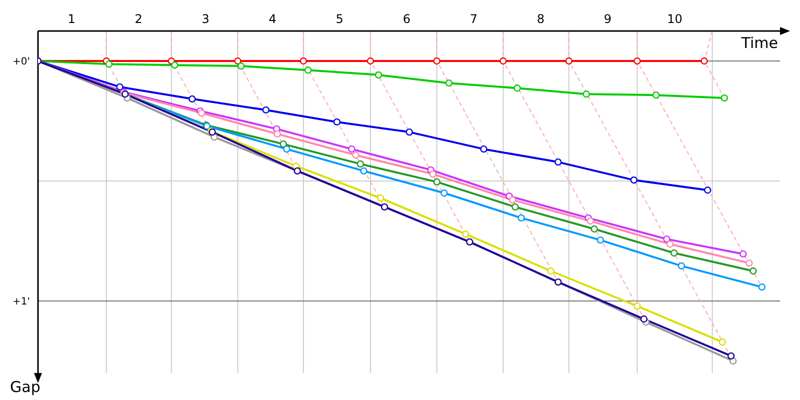 The width and height of the screenshot is (800, 400). What do you see at coordinates (138, 19) in the screenshot?
I see `x-tick-label: 2` at bounding box center [138, 19].